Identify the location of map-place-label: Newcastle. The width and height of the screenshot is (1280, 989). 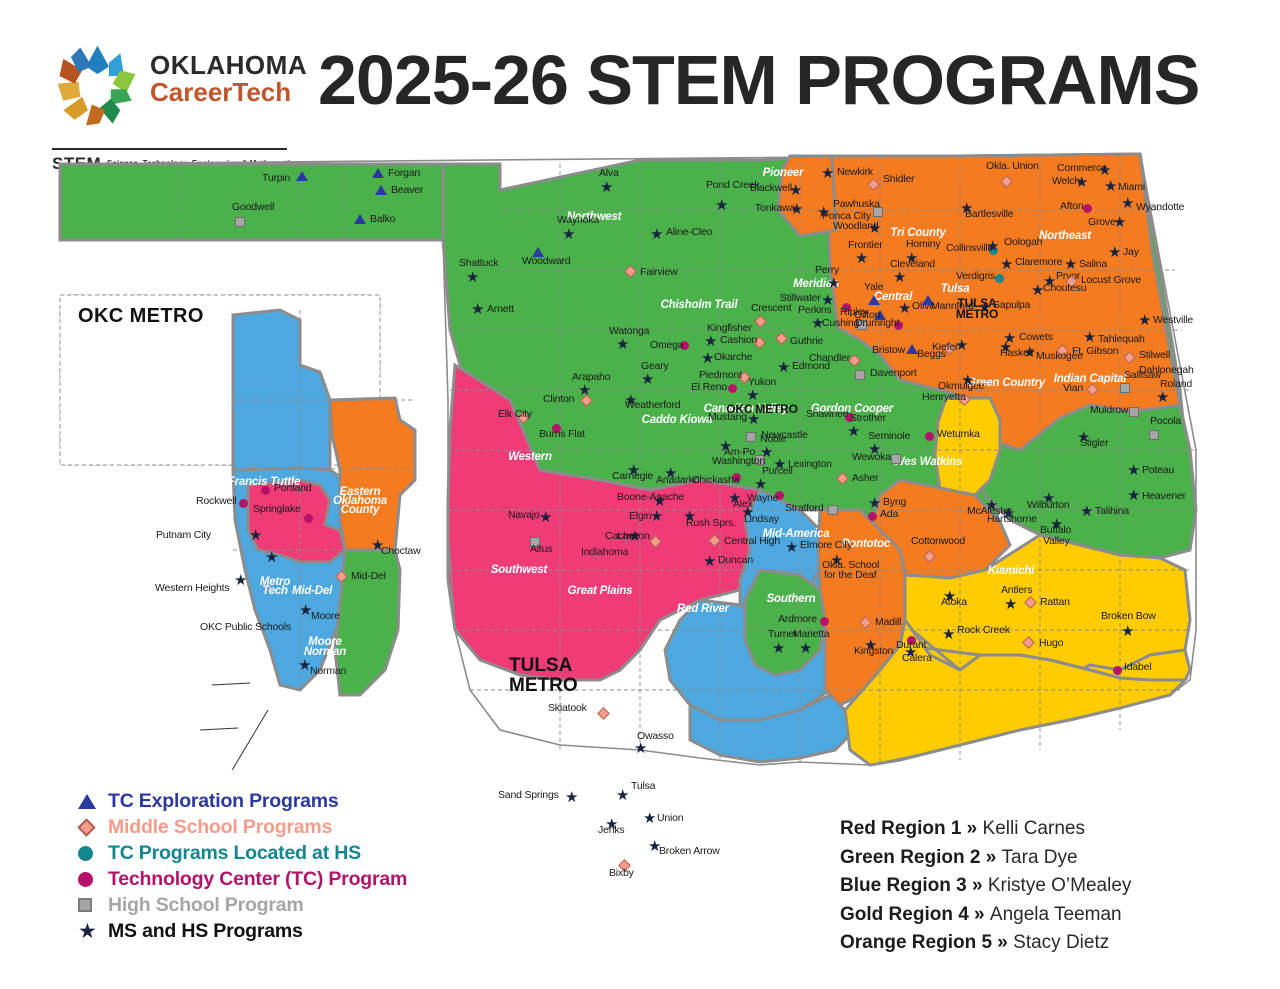
(784, 435).